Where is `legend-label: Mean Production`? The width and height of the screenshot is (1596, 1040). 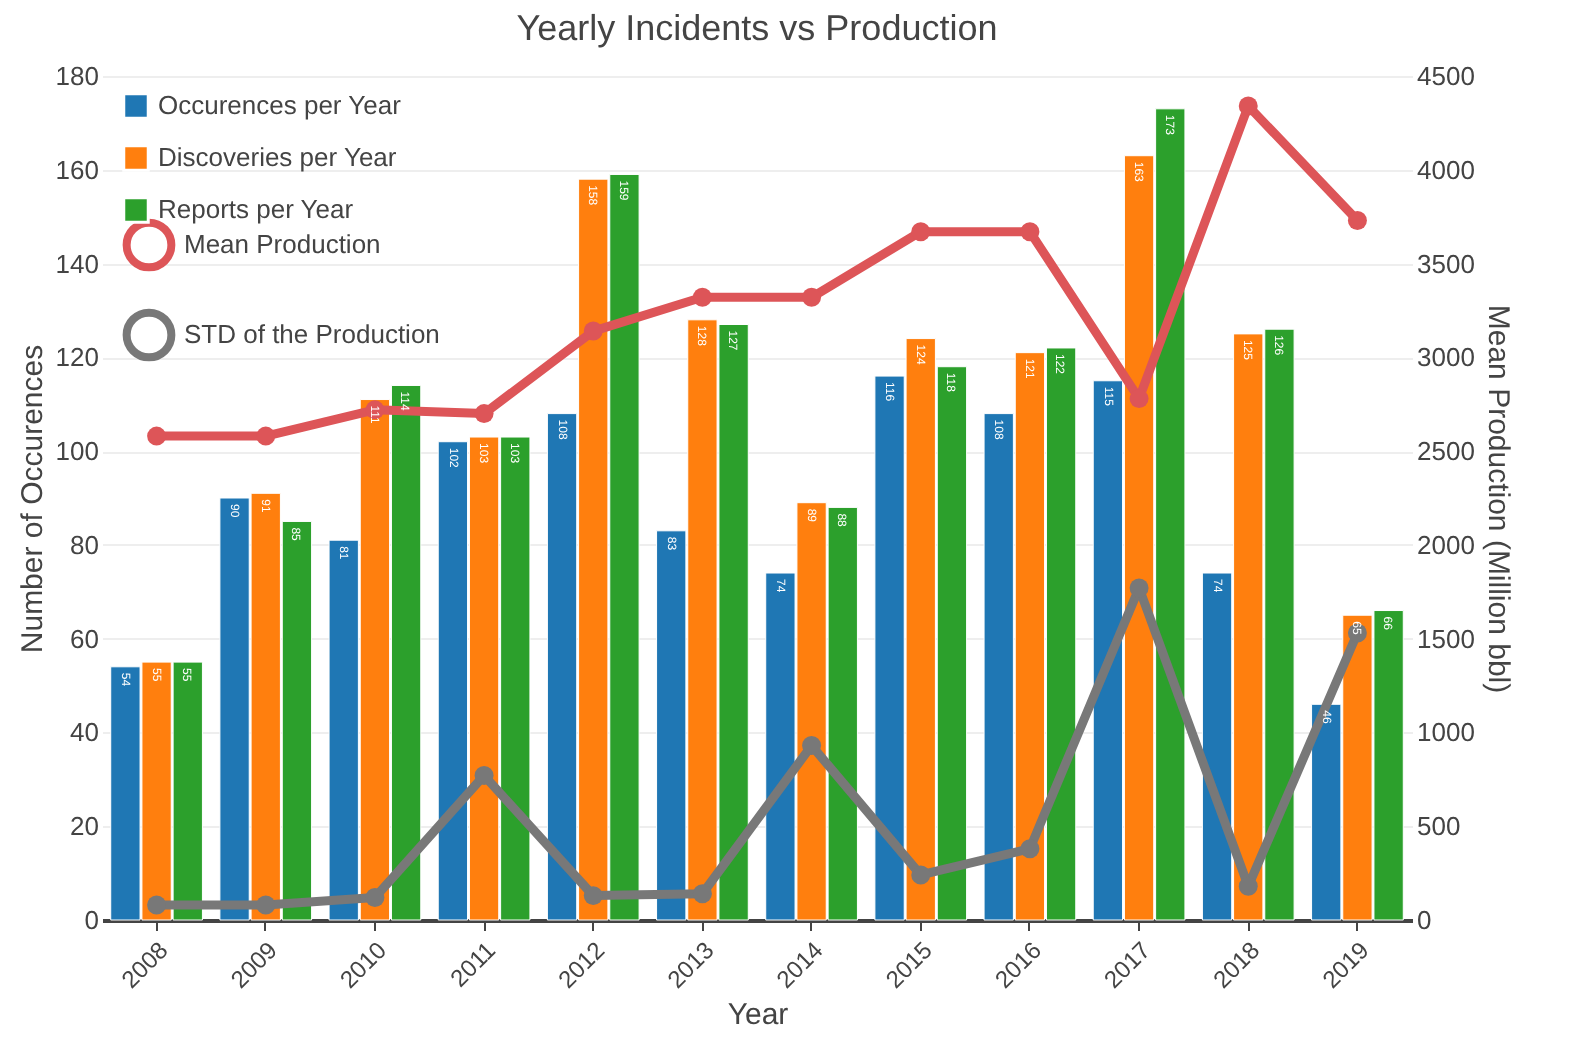
legend-label: Mean Production is located at coordinates (282, 244).